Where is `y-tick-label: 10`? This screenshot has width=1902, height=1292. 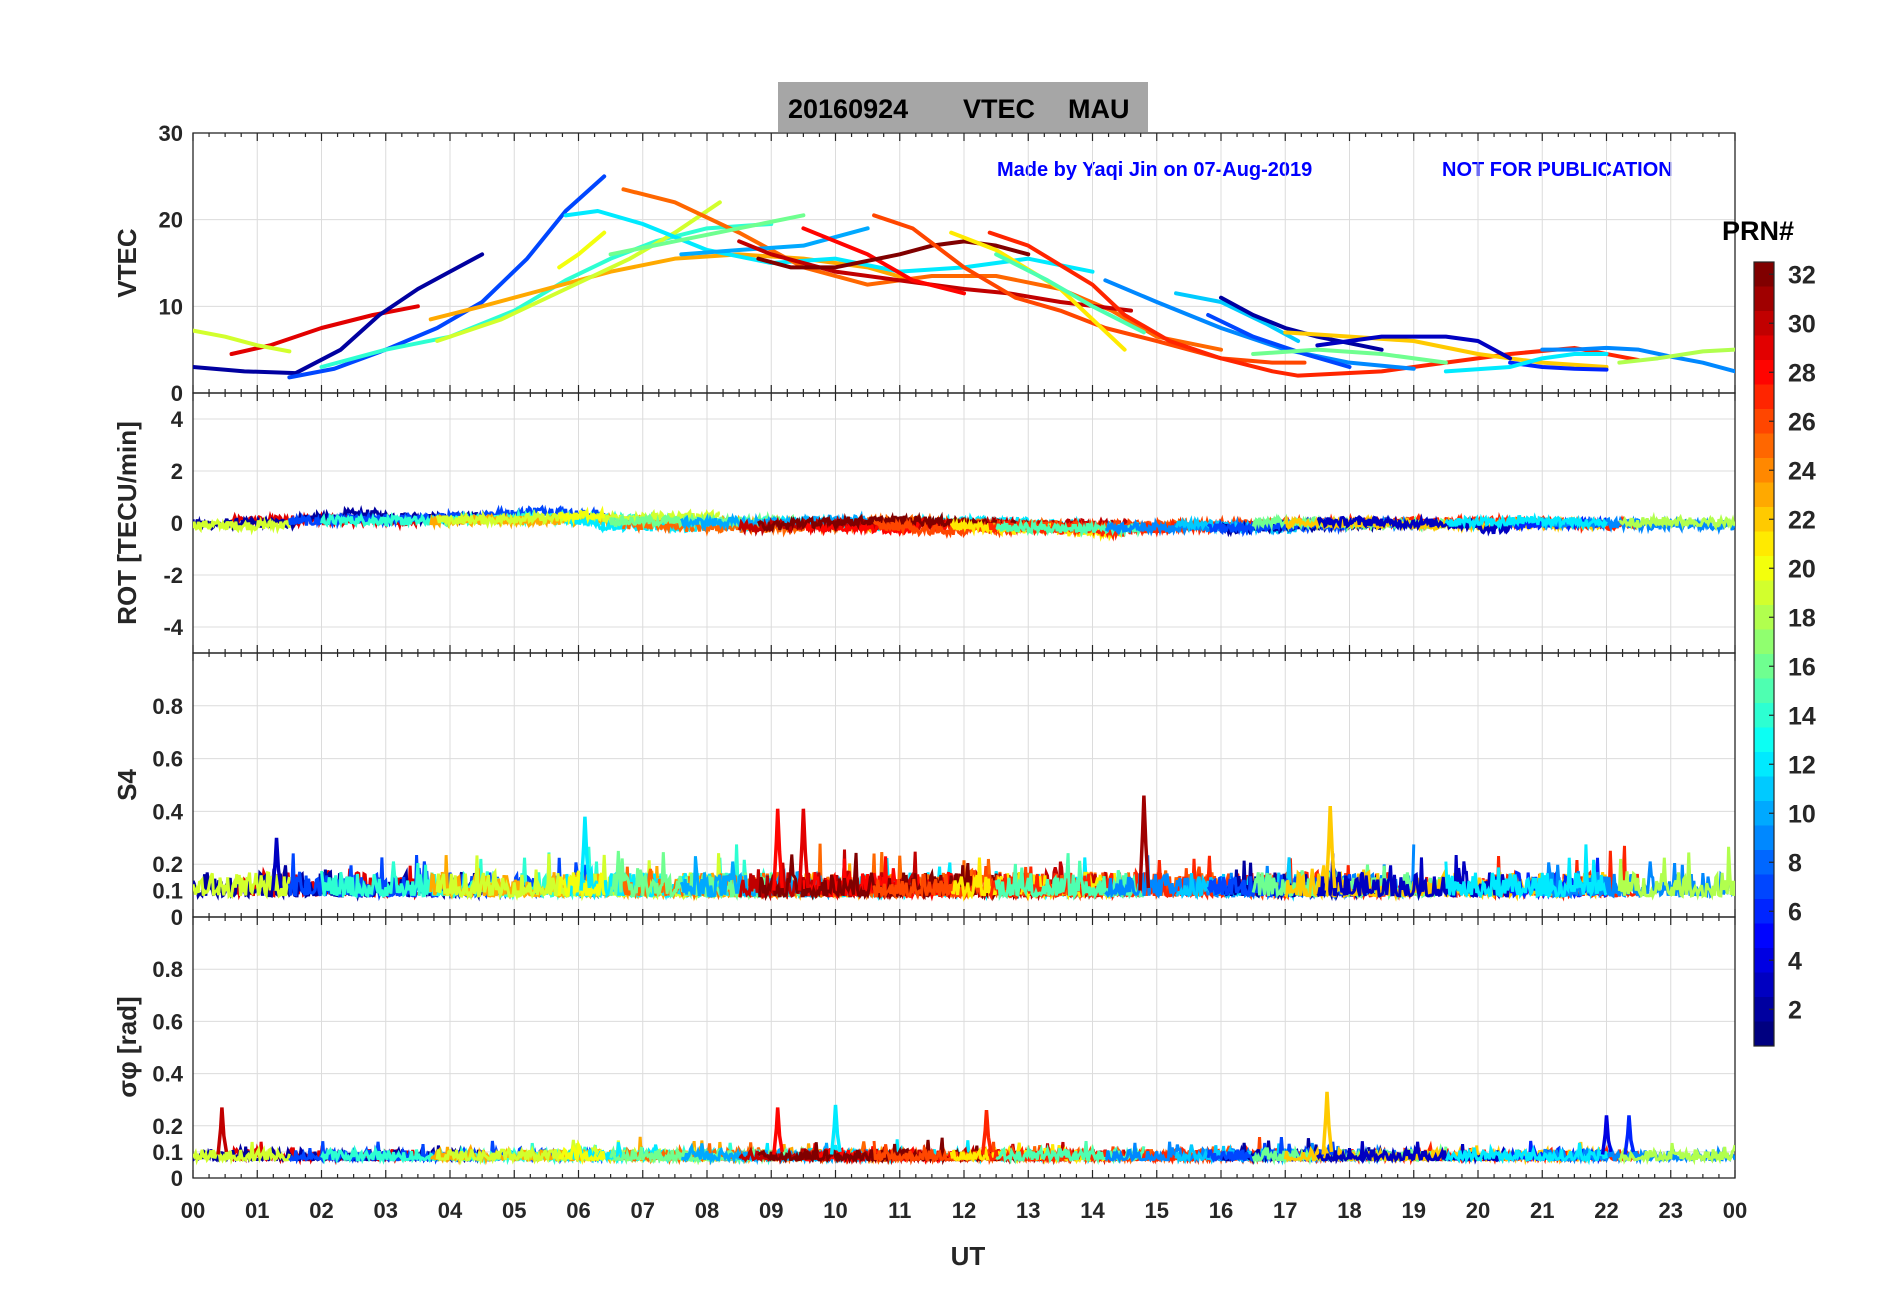 y-tick-label: 10 is located at coordinates (171, 306).